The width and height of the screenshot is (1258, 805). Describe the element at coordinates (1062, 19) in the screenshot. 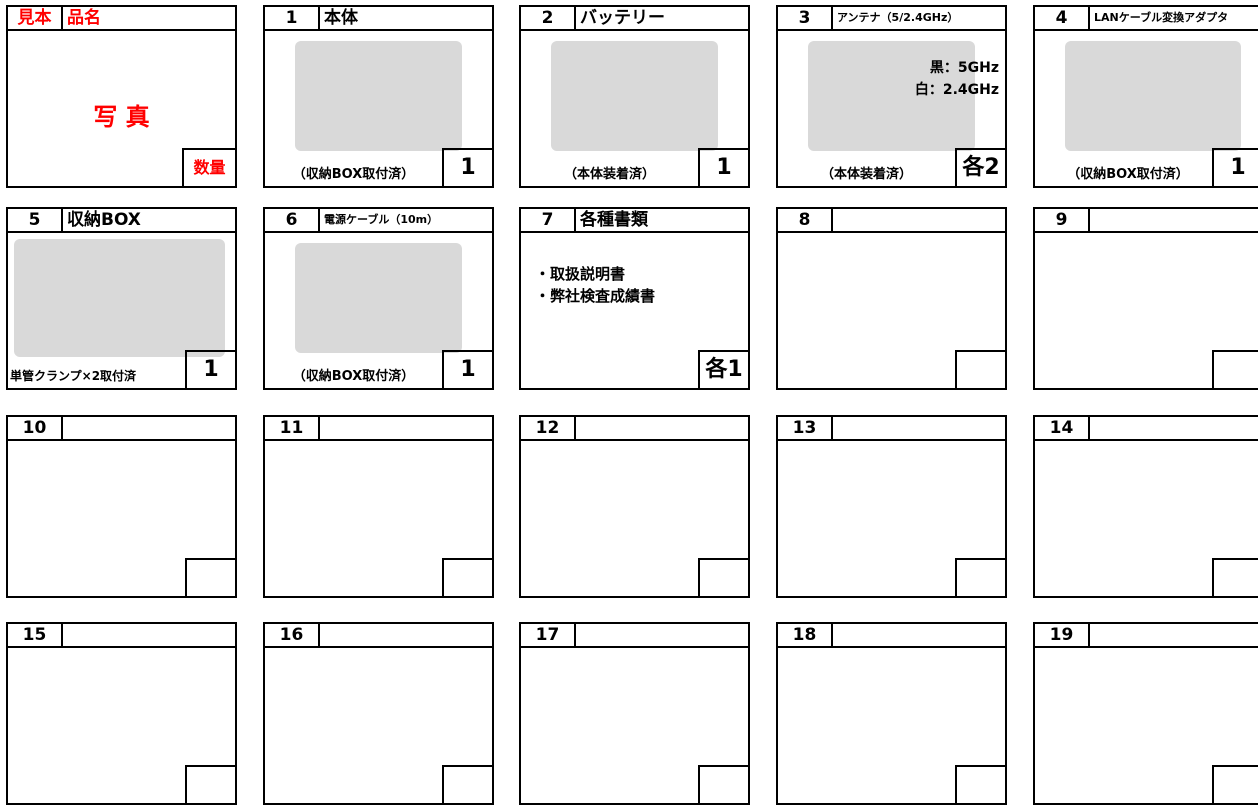

I see `item-number: 4` at that location.